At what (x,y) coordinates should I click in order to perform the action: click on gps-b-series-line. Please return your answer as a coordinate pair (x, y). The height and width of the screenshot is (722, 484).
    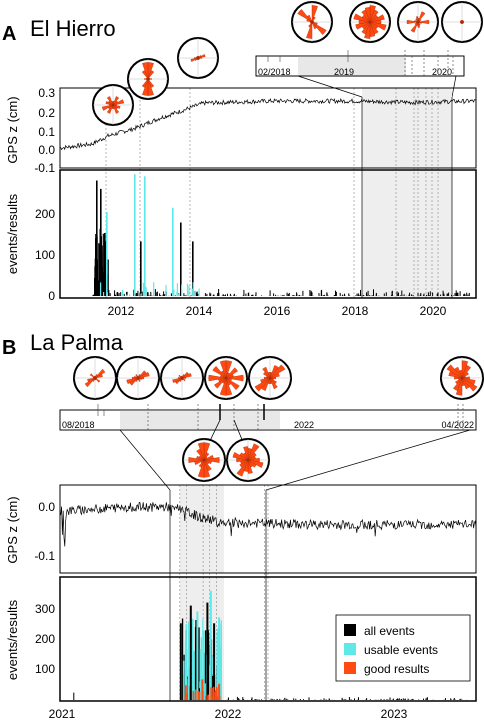
    Looking at the image, I should click on (268, 524).